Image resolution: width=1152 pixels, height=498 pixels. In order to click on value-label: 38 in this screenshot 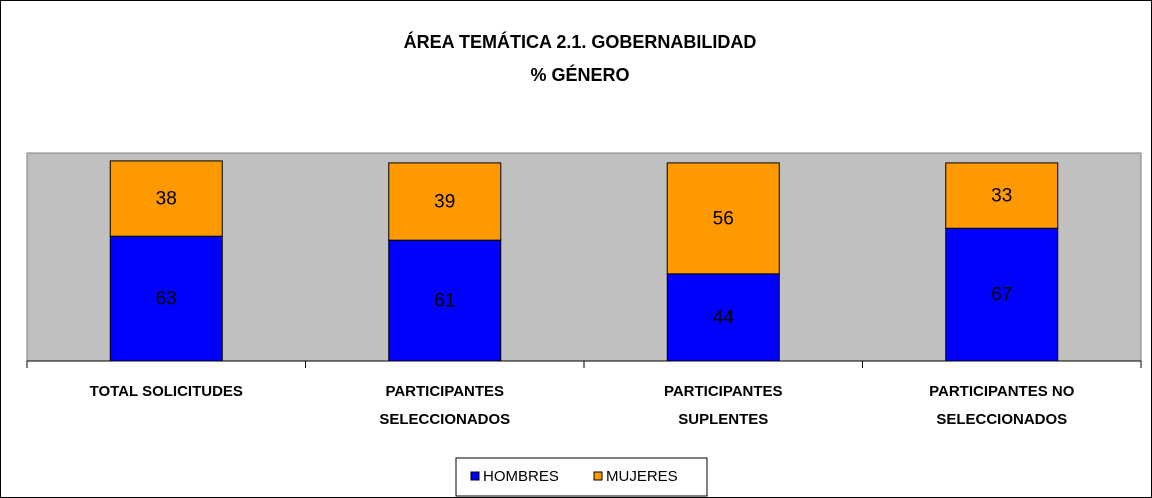, I will do `click(166, 199)`.